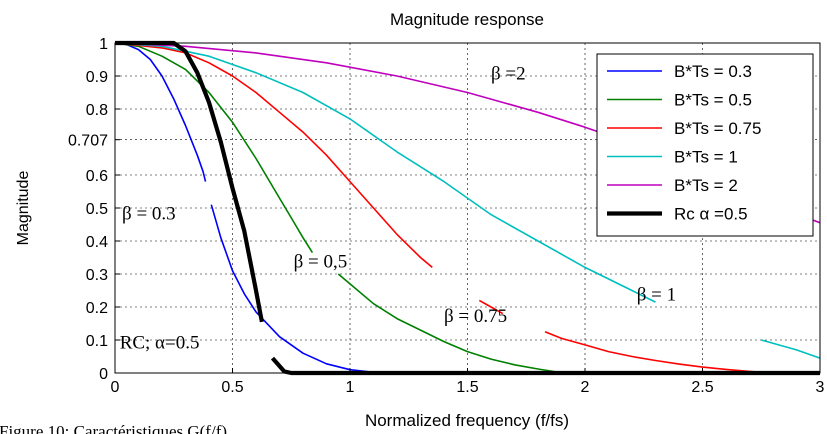 The image size is (827, 434). What do you see at coordinates (706, 157) in the screenshot?
I see `legend-label: B*Ts = 1` at bounding box center [706, 157].